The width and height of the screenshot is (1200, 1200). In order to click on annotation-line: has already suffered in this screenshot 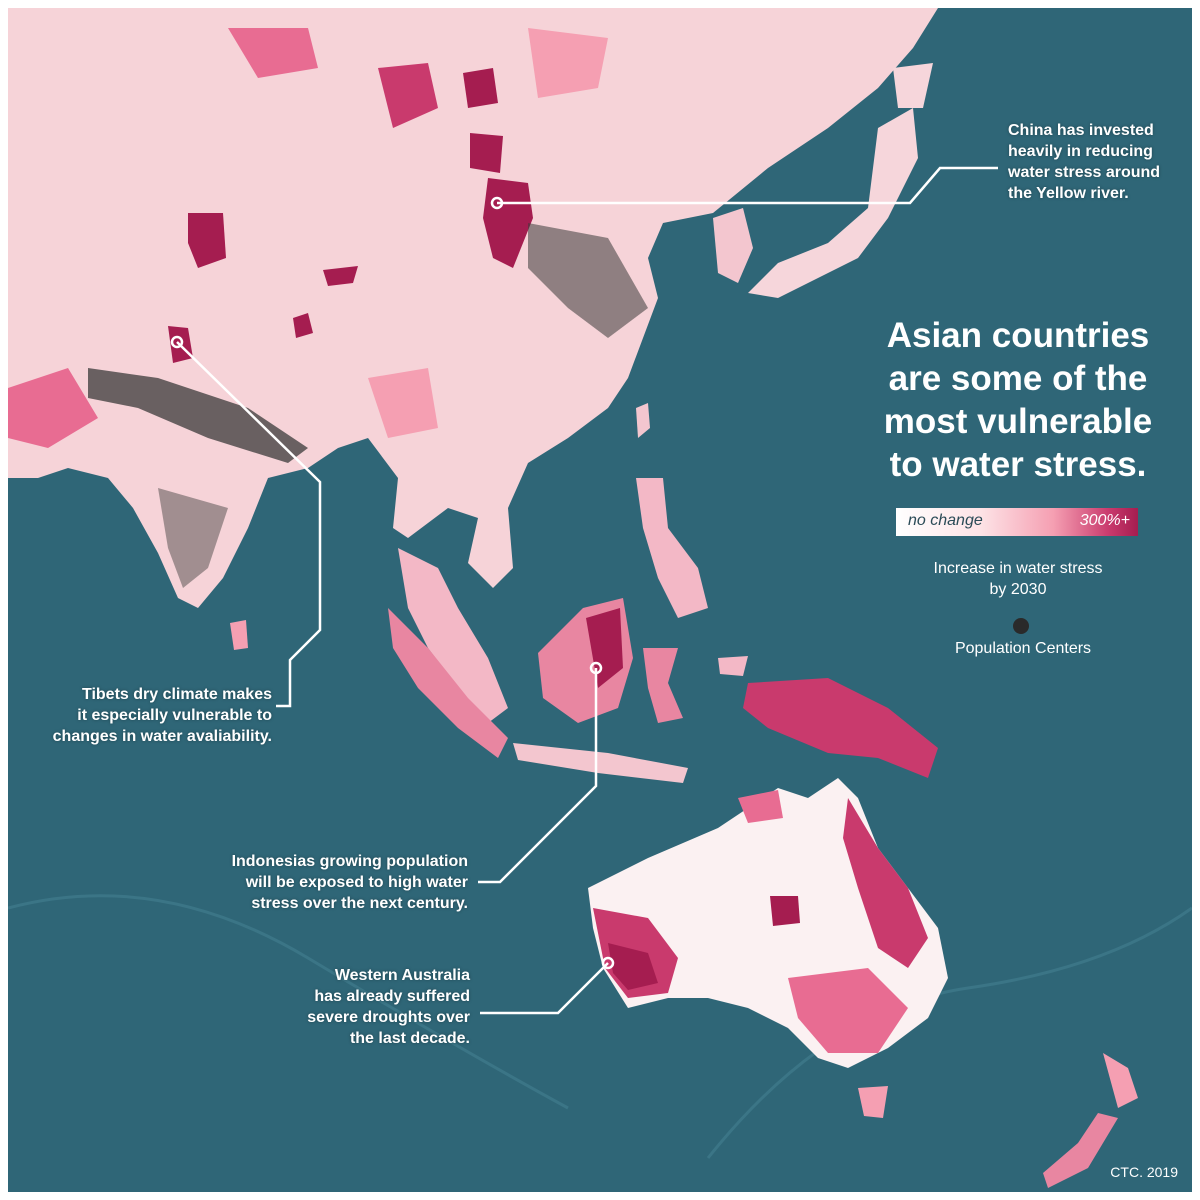, I will do `click(392, 996)`.